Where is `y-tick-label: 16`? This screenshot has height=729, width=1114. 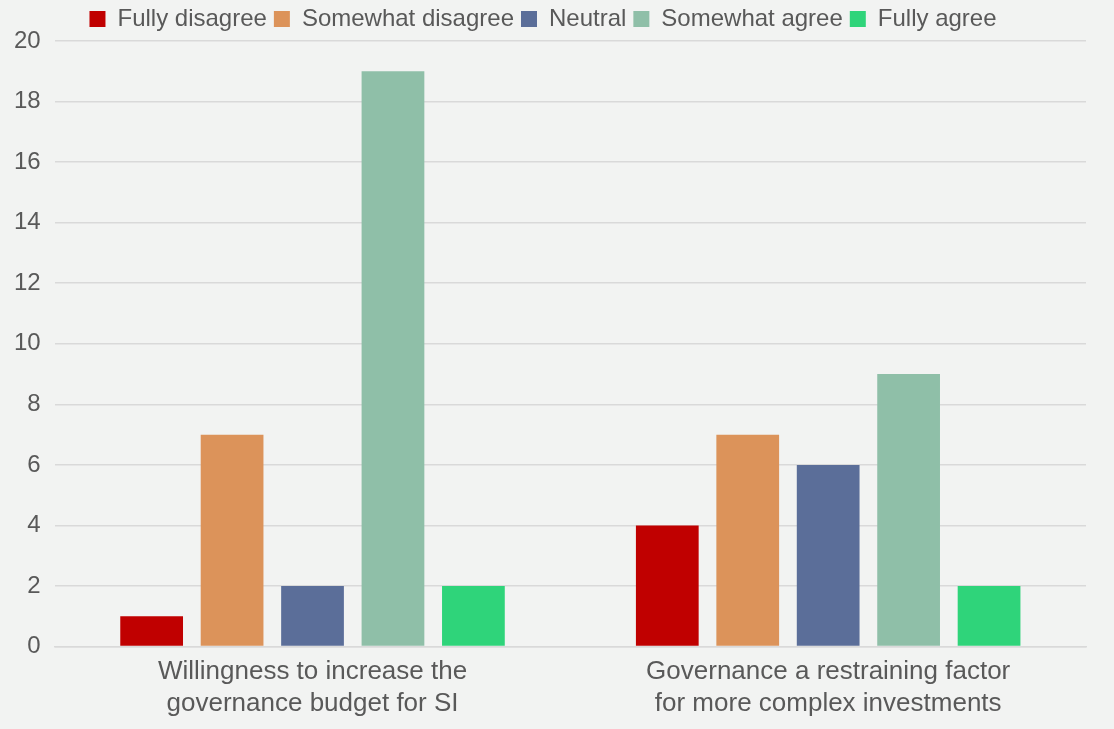
y-tick-label: 16 is located at coordinates (27, 160).